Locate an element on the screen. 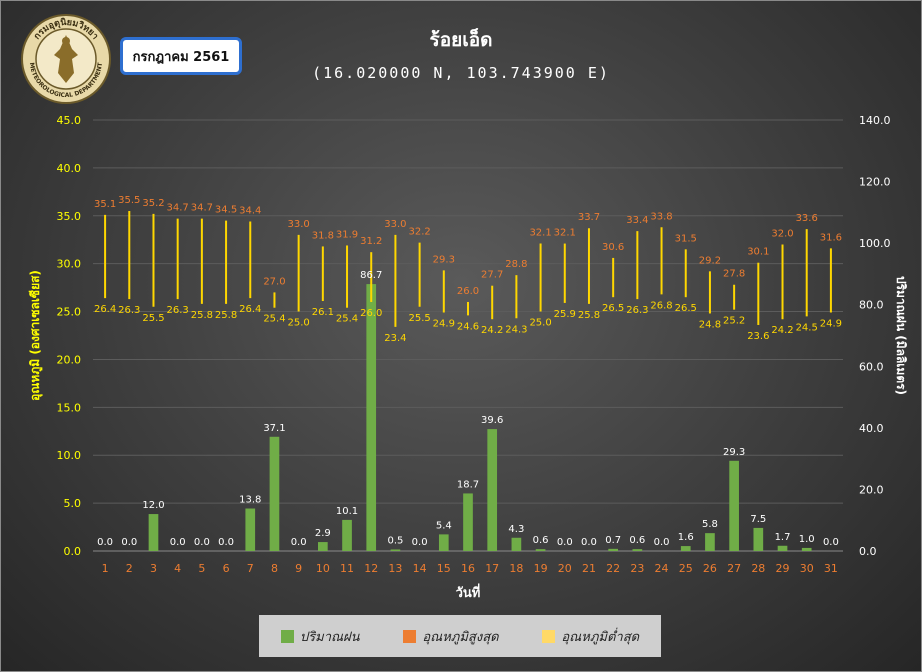  x-tick-label: 22 is located at coordinates (613, 568).